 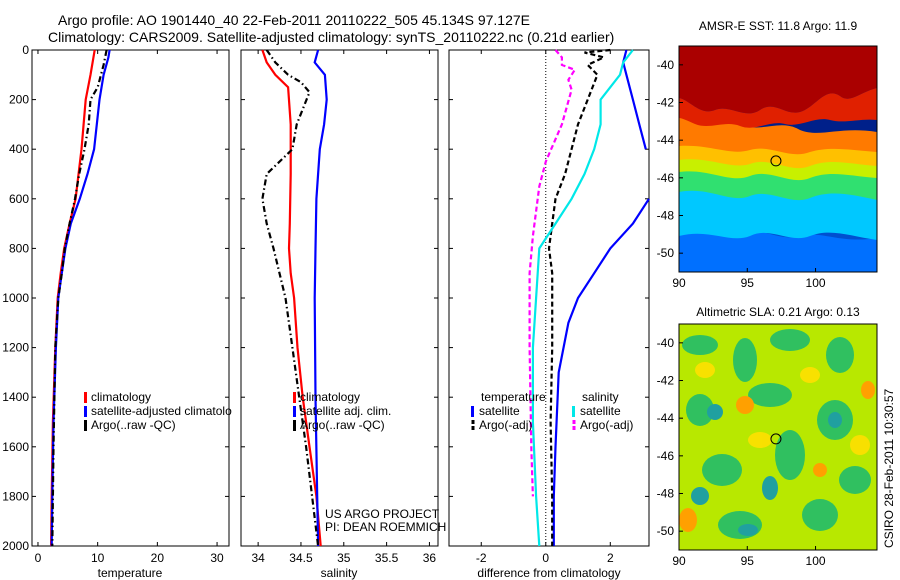 I want to click on y-tick-label: 1600, so click(x=15, y=447).